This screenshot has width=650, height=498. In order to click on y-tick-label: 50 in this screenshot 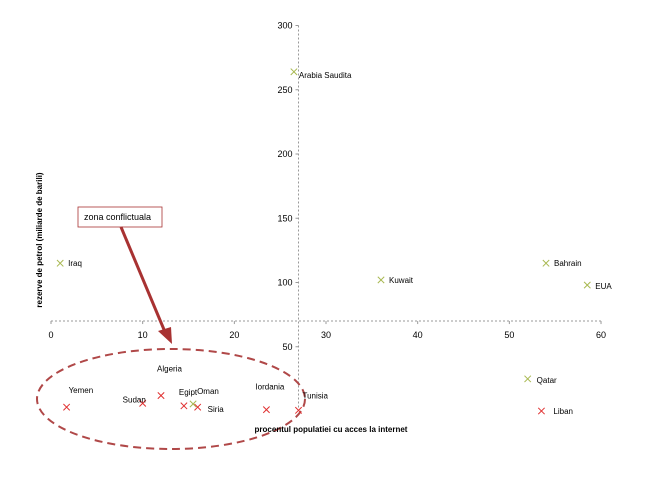, I will do `click(287, 347)`.